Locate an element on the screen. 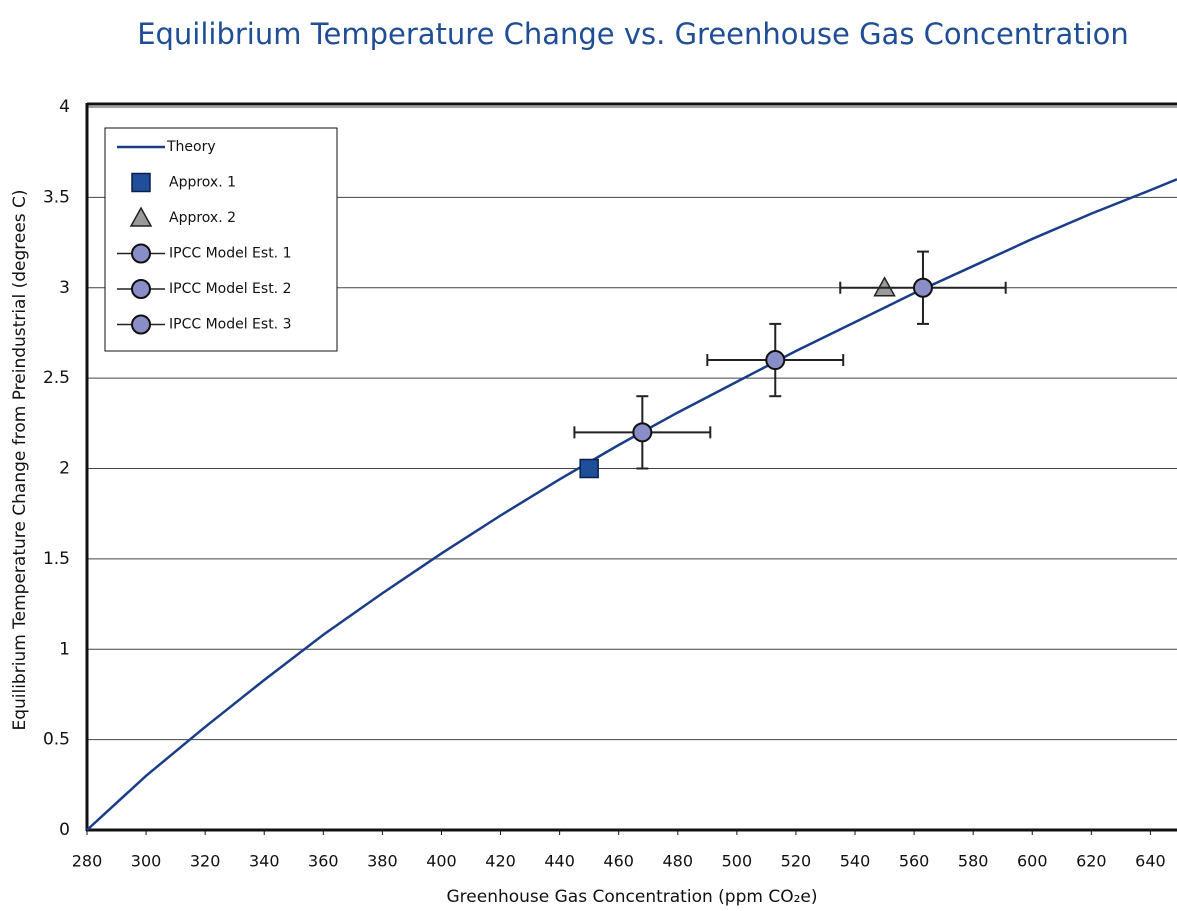 The width and height of the screenshot is (1177, 911). x-tick-label: 580 is located at coordinates (973, 861).